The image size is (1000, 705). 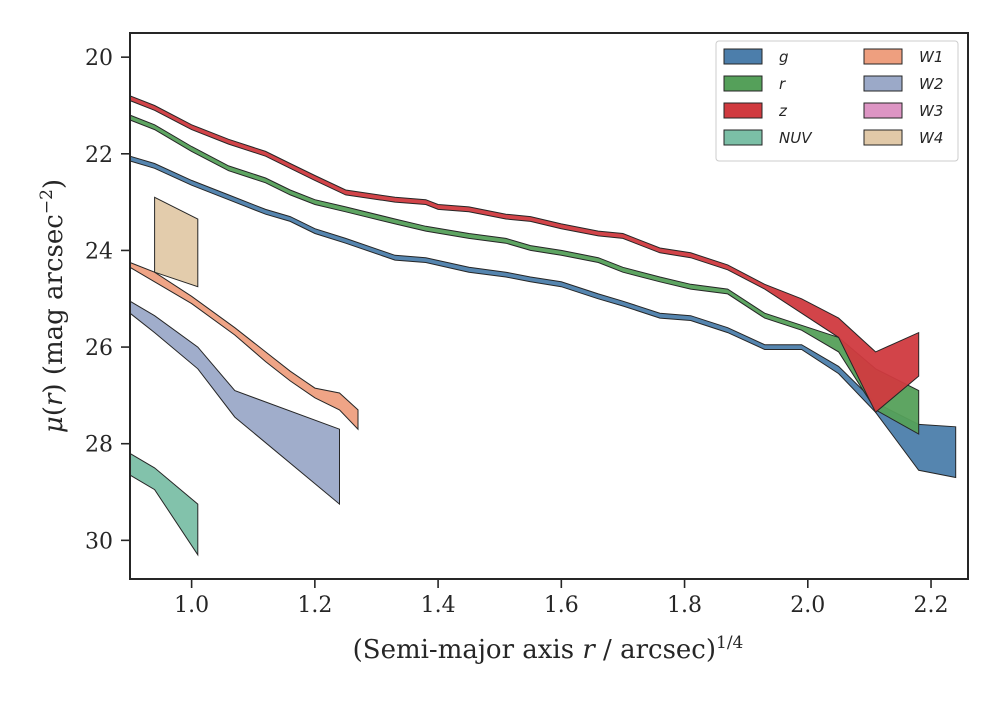 I want to click on legend-swatch-nuv, so click(x=743, y=137).